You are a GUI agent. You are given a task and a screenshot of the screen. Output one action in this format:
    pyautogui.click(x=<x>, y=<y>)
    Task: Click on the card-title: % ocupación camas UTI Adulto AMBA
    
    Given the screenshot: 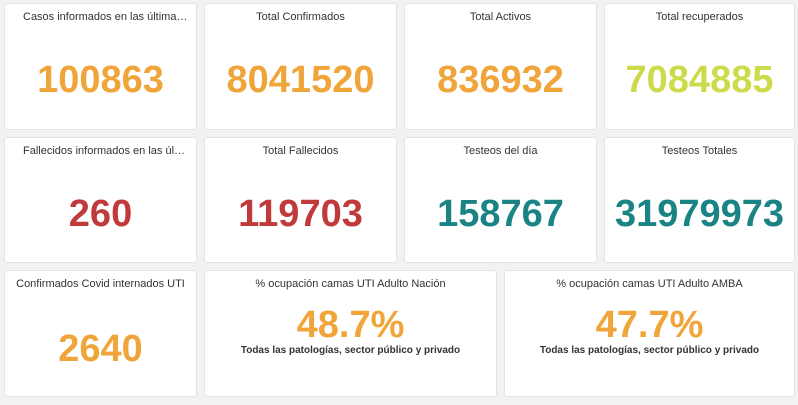 What is the action you would take?
    pyautogui.click(x=649, y=284)
    